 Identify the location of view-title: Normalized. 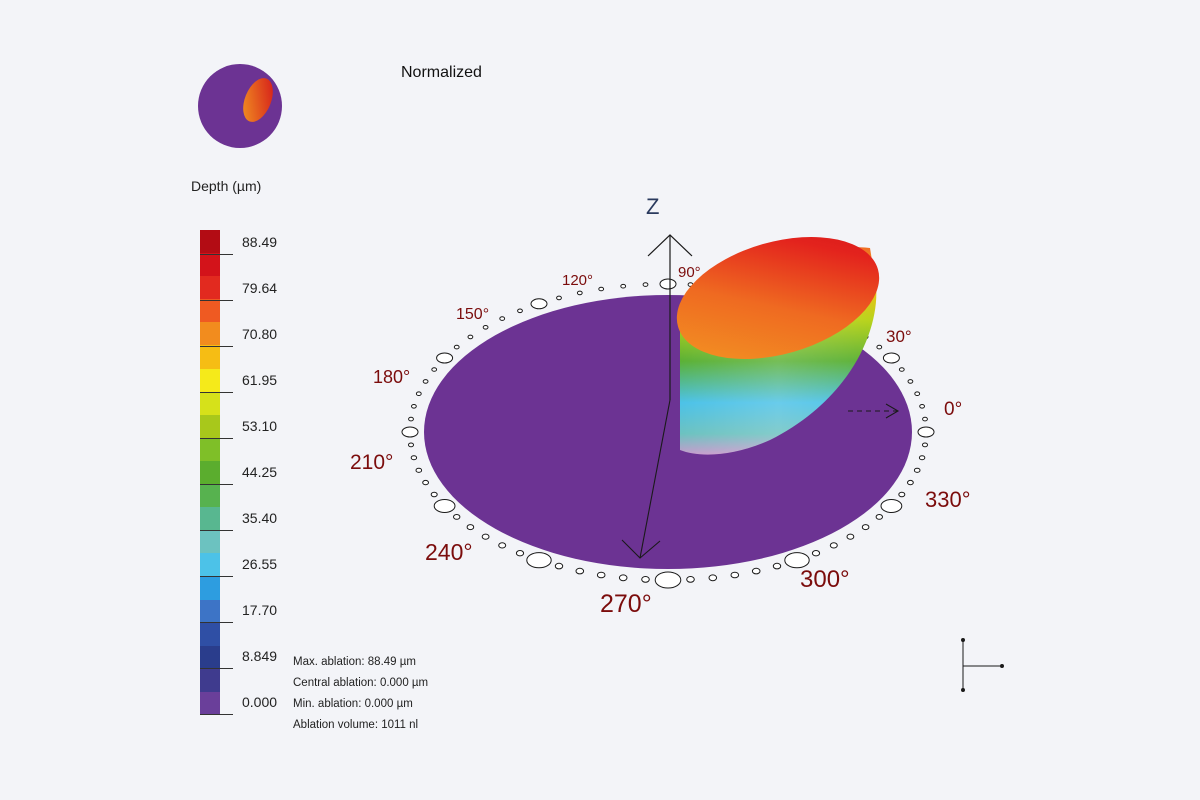
(441, 72).